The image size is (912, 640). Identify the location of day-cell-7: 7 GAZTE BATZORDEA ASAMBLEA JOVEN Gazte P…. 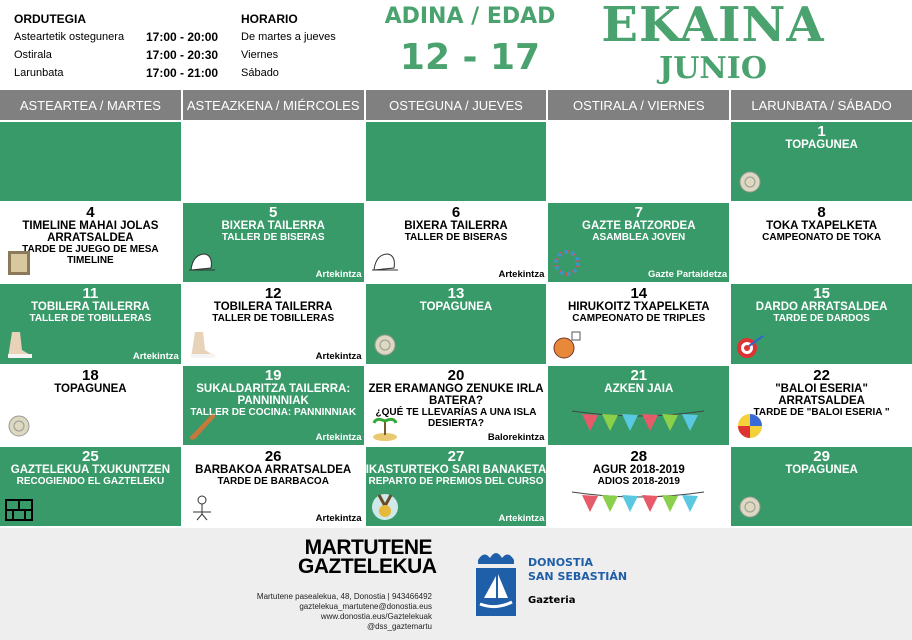
(639, 243).